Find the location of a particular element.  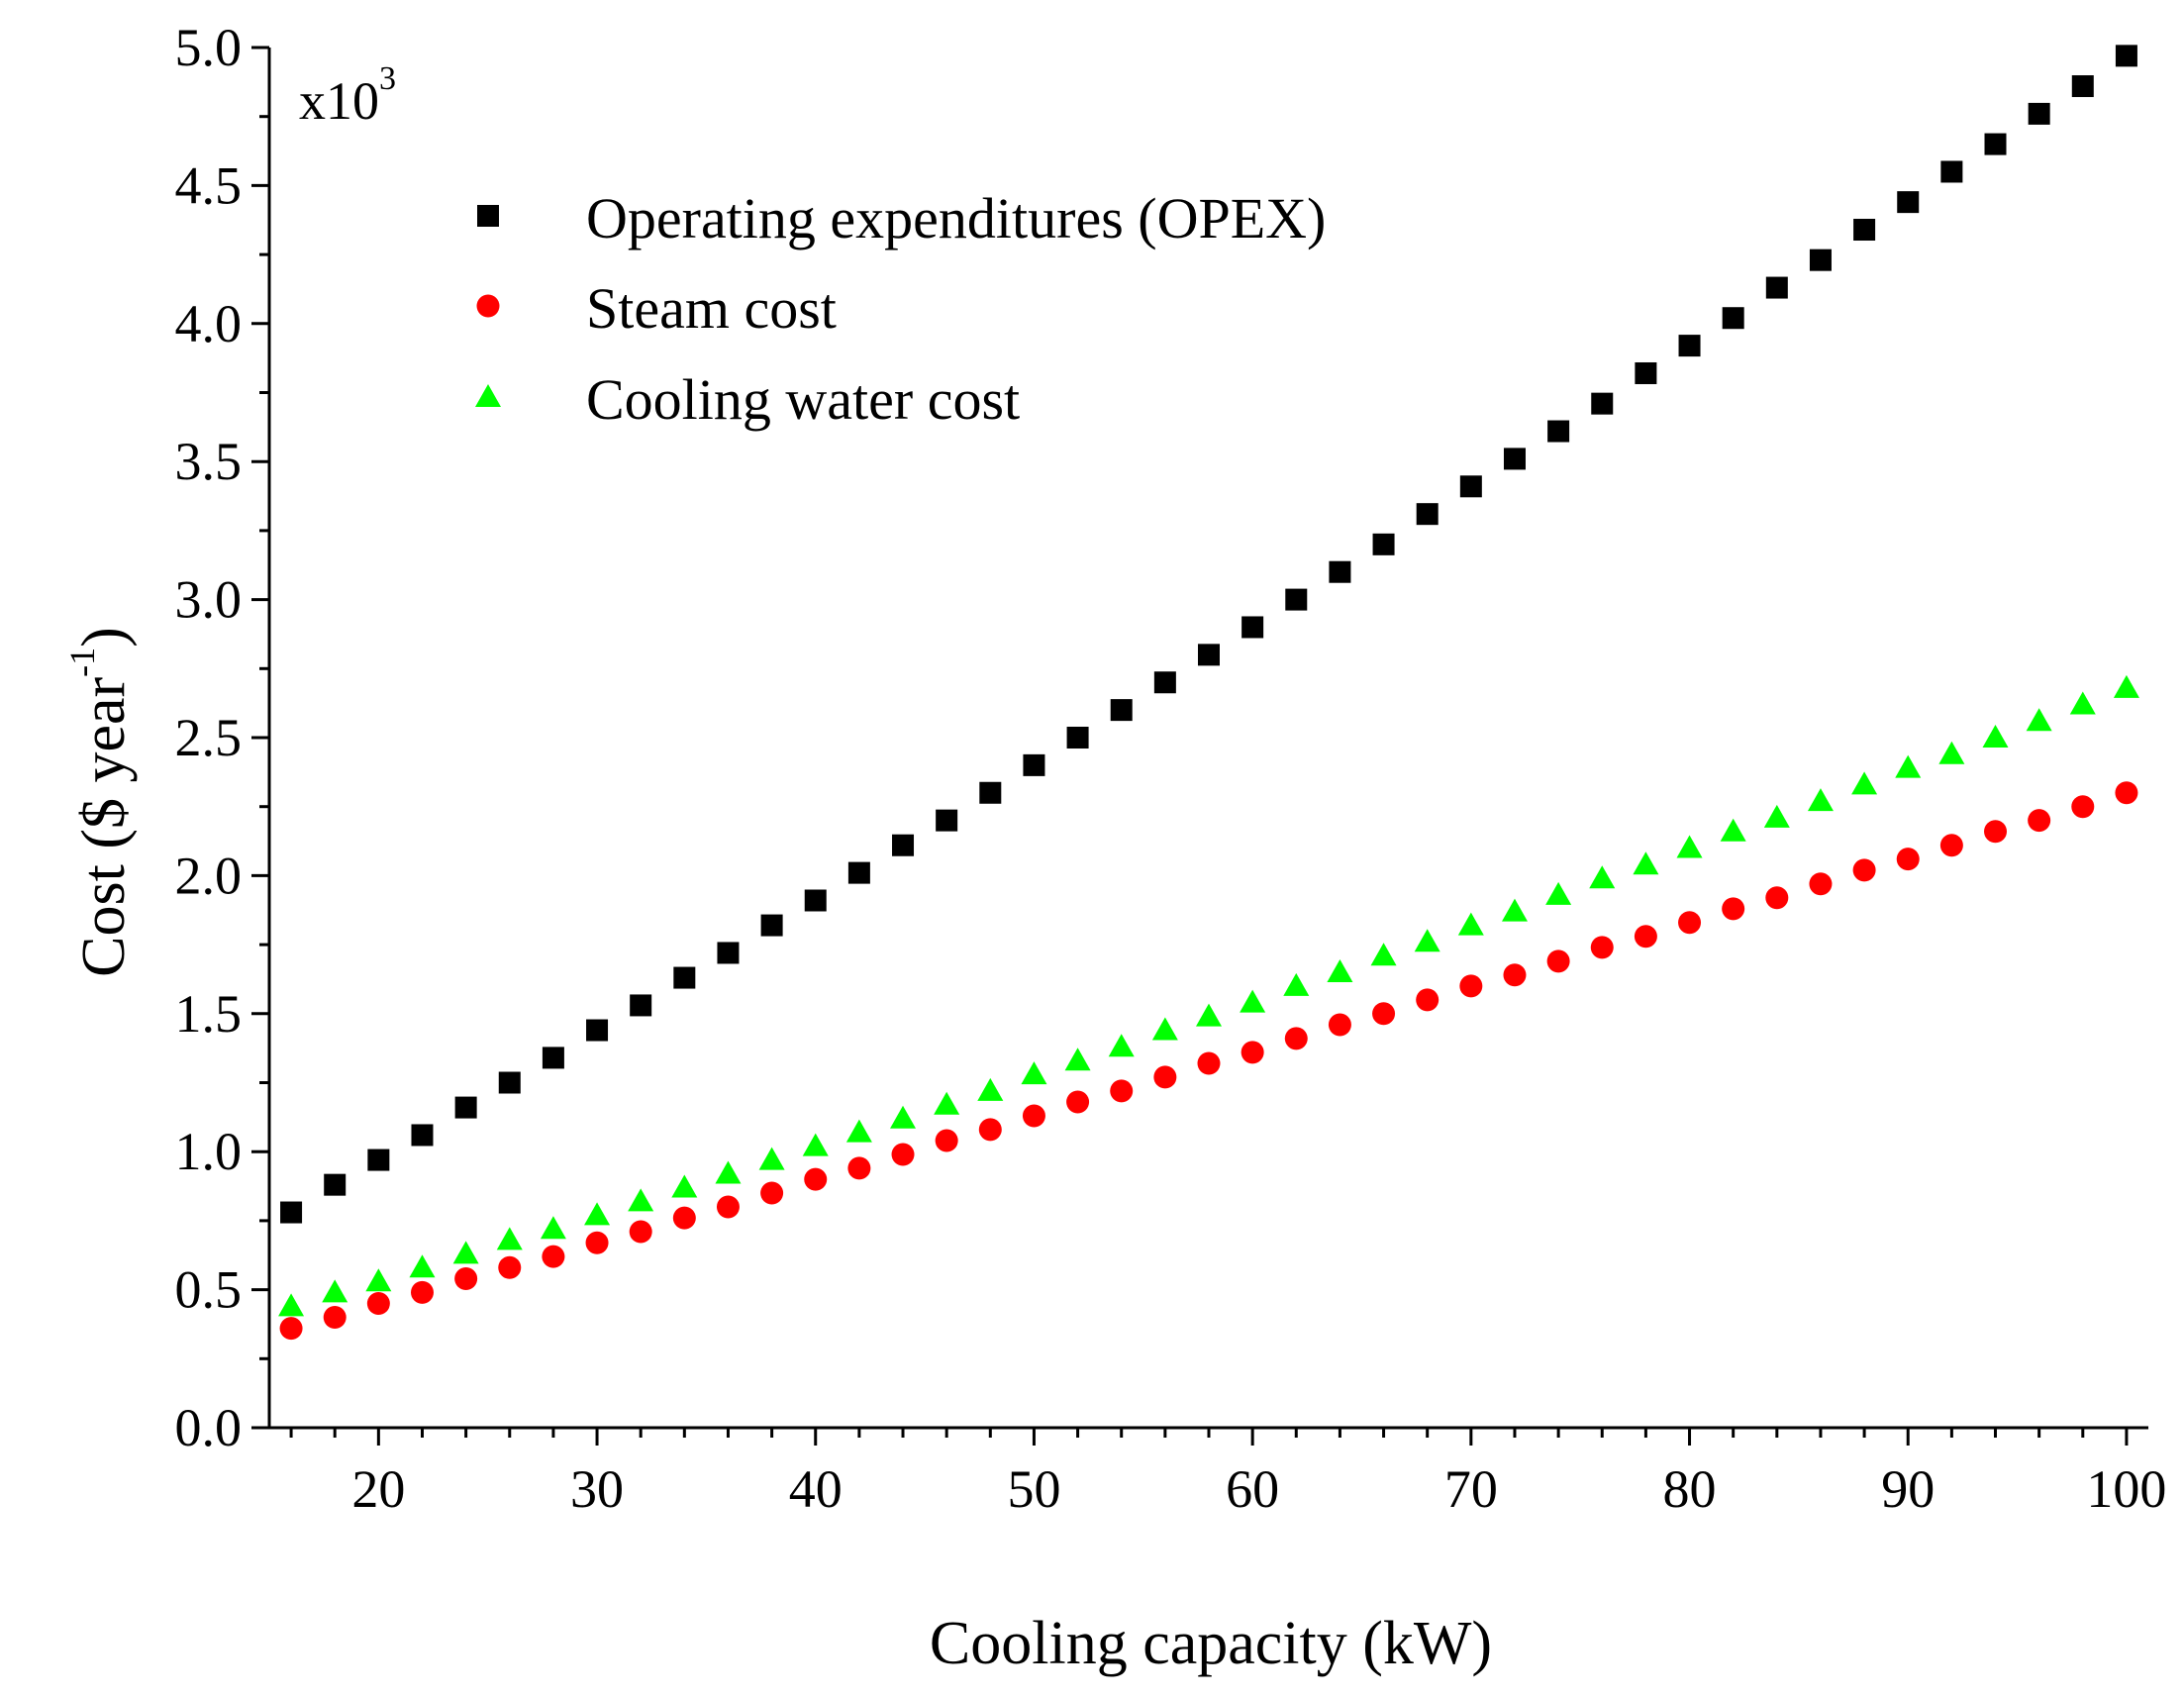

legend-label: Cooling water cost is located at coordinates (803, 399).